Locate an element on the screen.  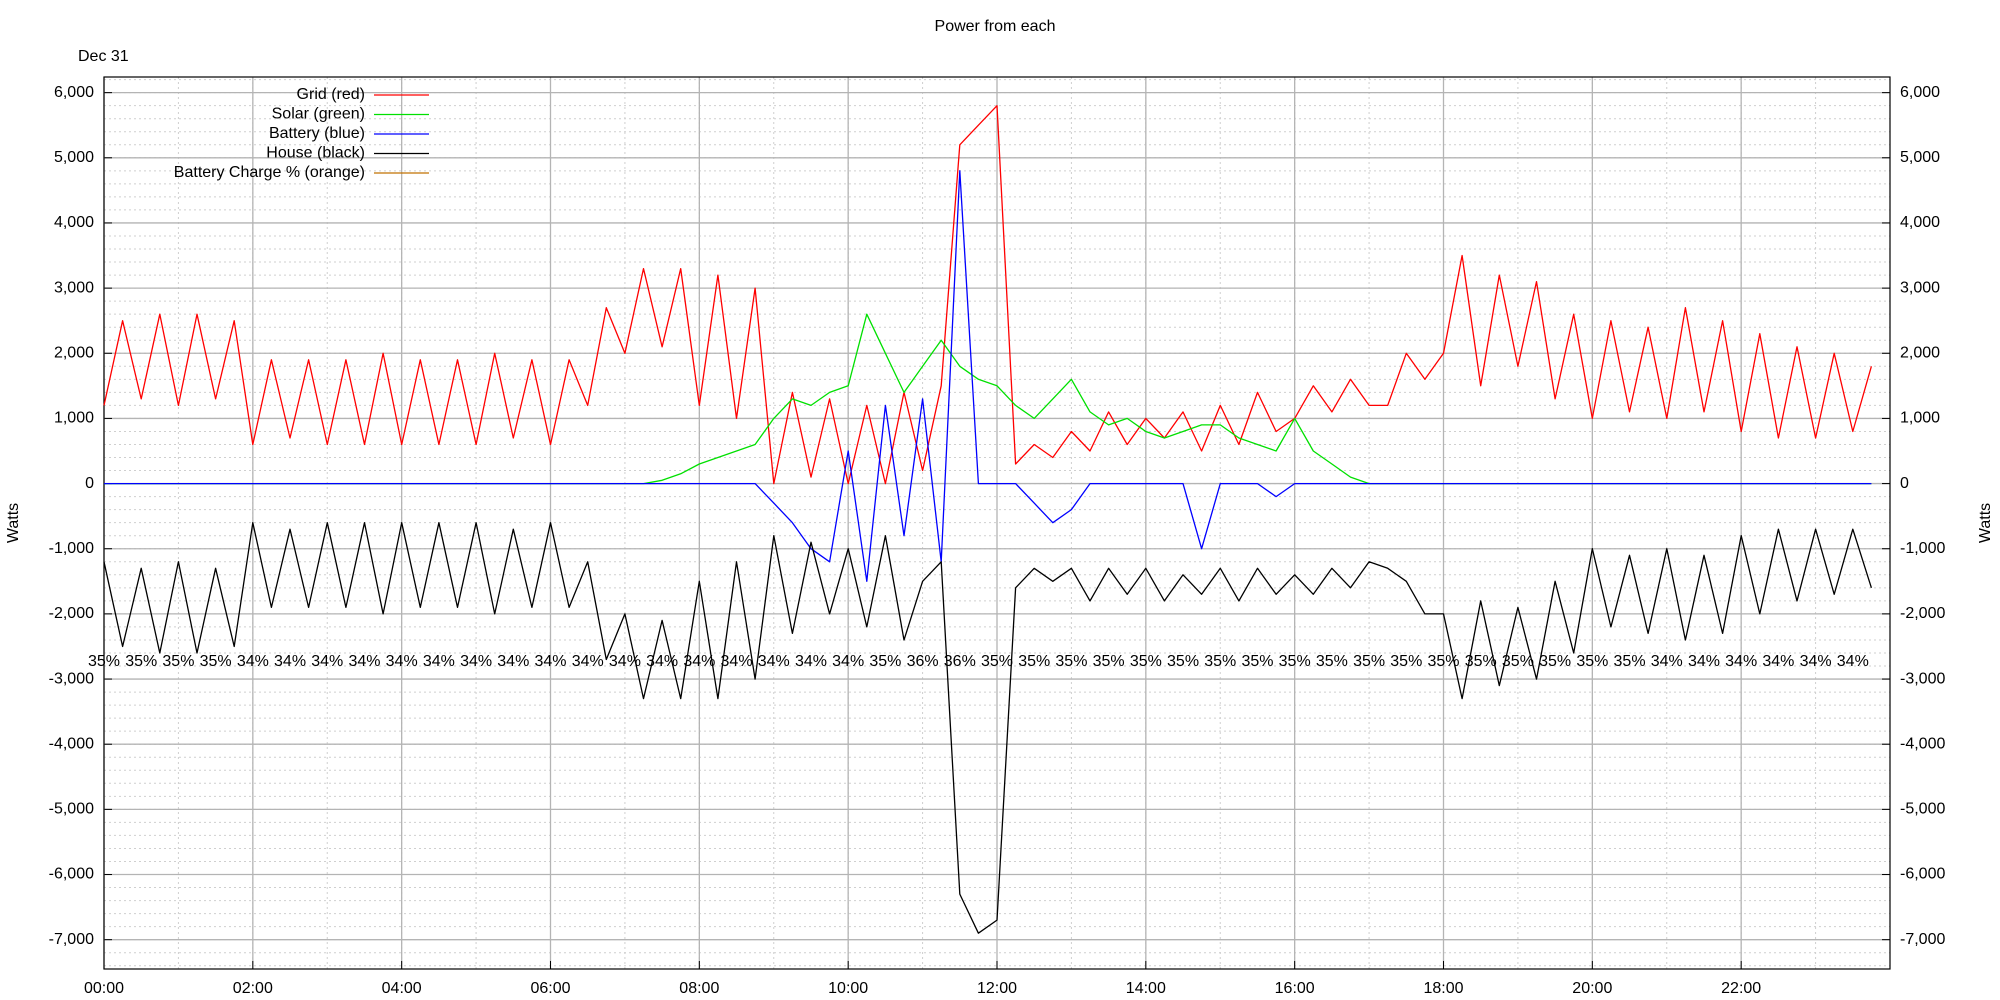
y-tick-label: 6,000 is located at coordinates (74, 92).